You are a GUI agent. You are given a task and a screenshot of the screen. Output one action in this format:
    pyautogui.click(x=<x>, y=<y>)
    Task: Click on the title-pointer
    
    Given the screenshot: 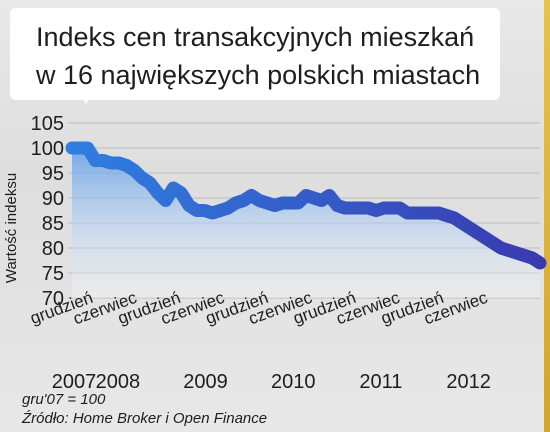 What is the action you would take?
    pyautogui.click(x=86, y=98)
    